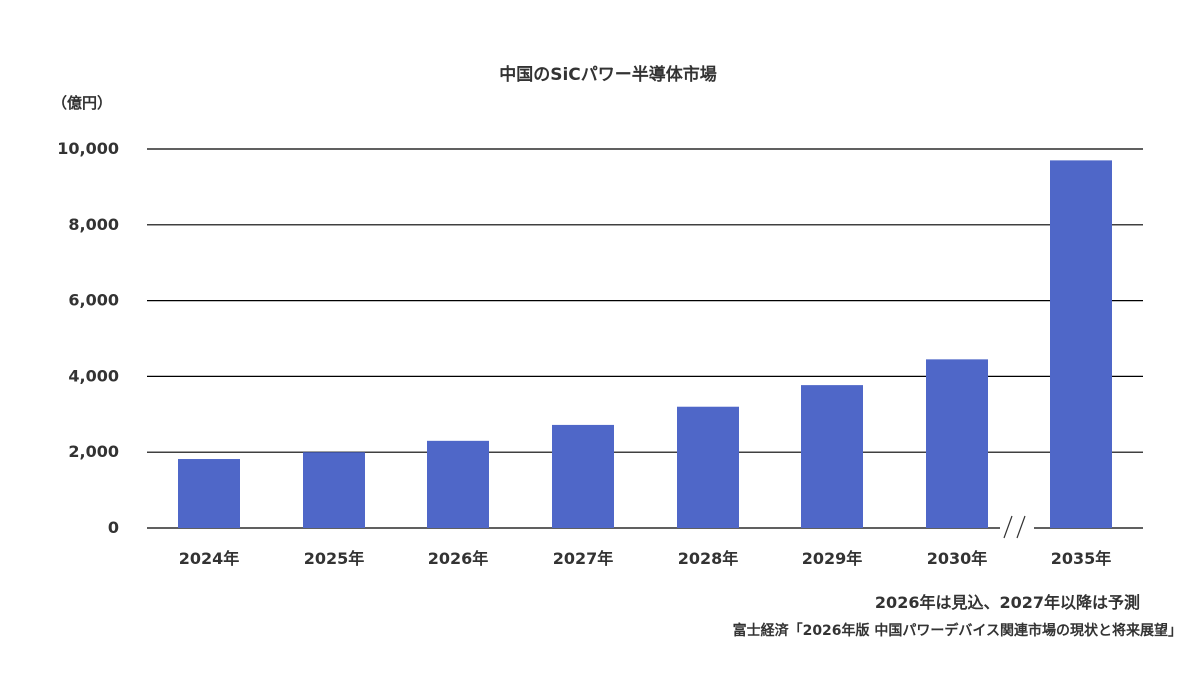  I want to click on footnote: 2026年は見込、2027年以降は予測, so click(1007, 602).